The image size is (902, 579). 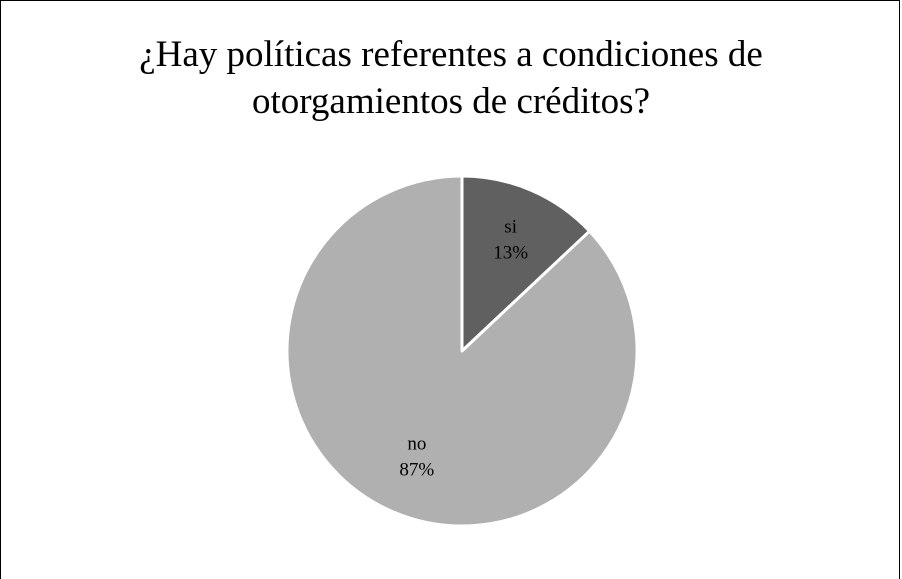 What do you see at coordinates (510, 227) in the screenshot?
I see `data-label-category-si: si` at bounding box center [510, 227].